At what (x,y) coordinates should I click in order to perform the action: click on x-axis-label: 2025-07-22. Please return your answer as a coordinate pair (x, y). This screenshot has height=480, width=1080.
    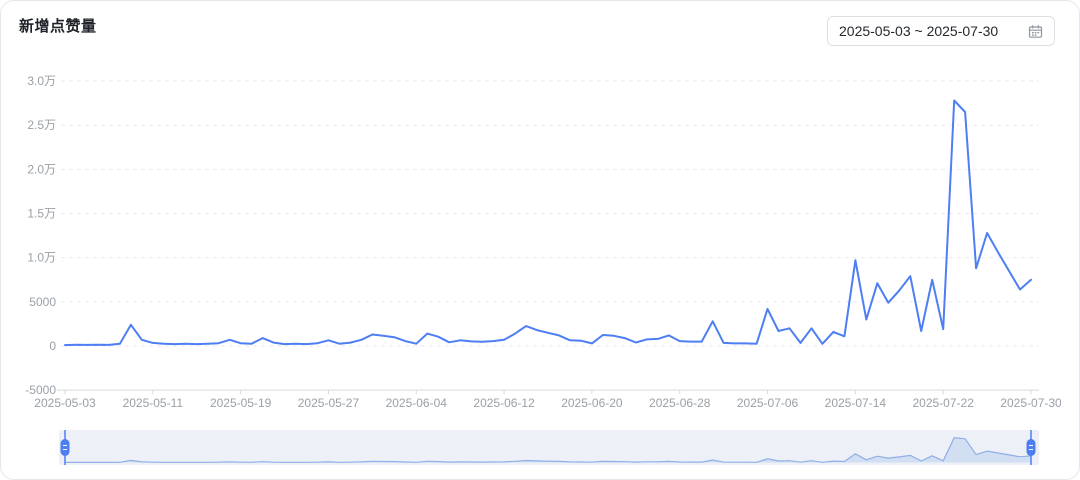
    Looking at the image, I should click on (943, 403).